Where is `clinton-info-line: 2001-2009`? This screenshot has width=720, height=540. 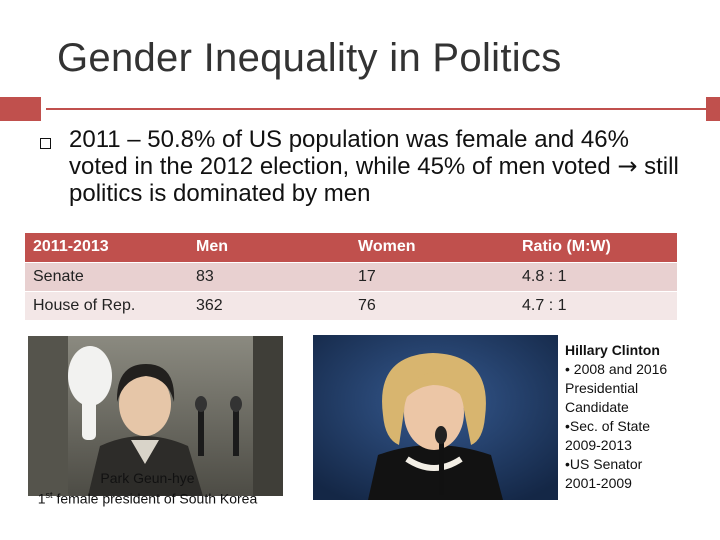
clinton-info-line: 2001-2009 is located at coordinates (598, 483).